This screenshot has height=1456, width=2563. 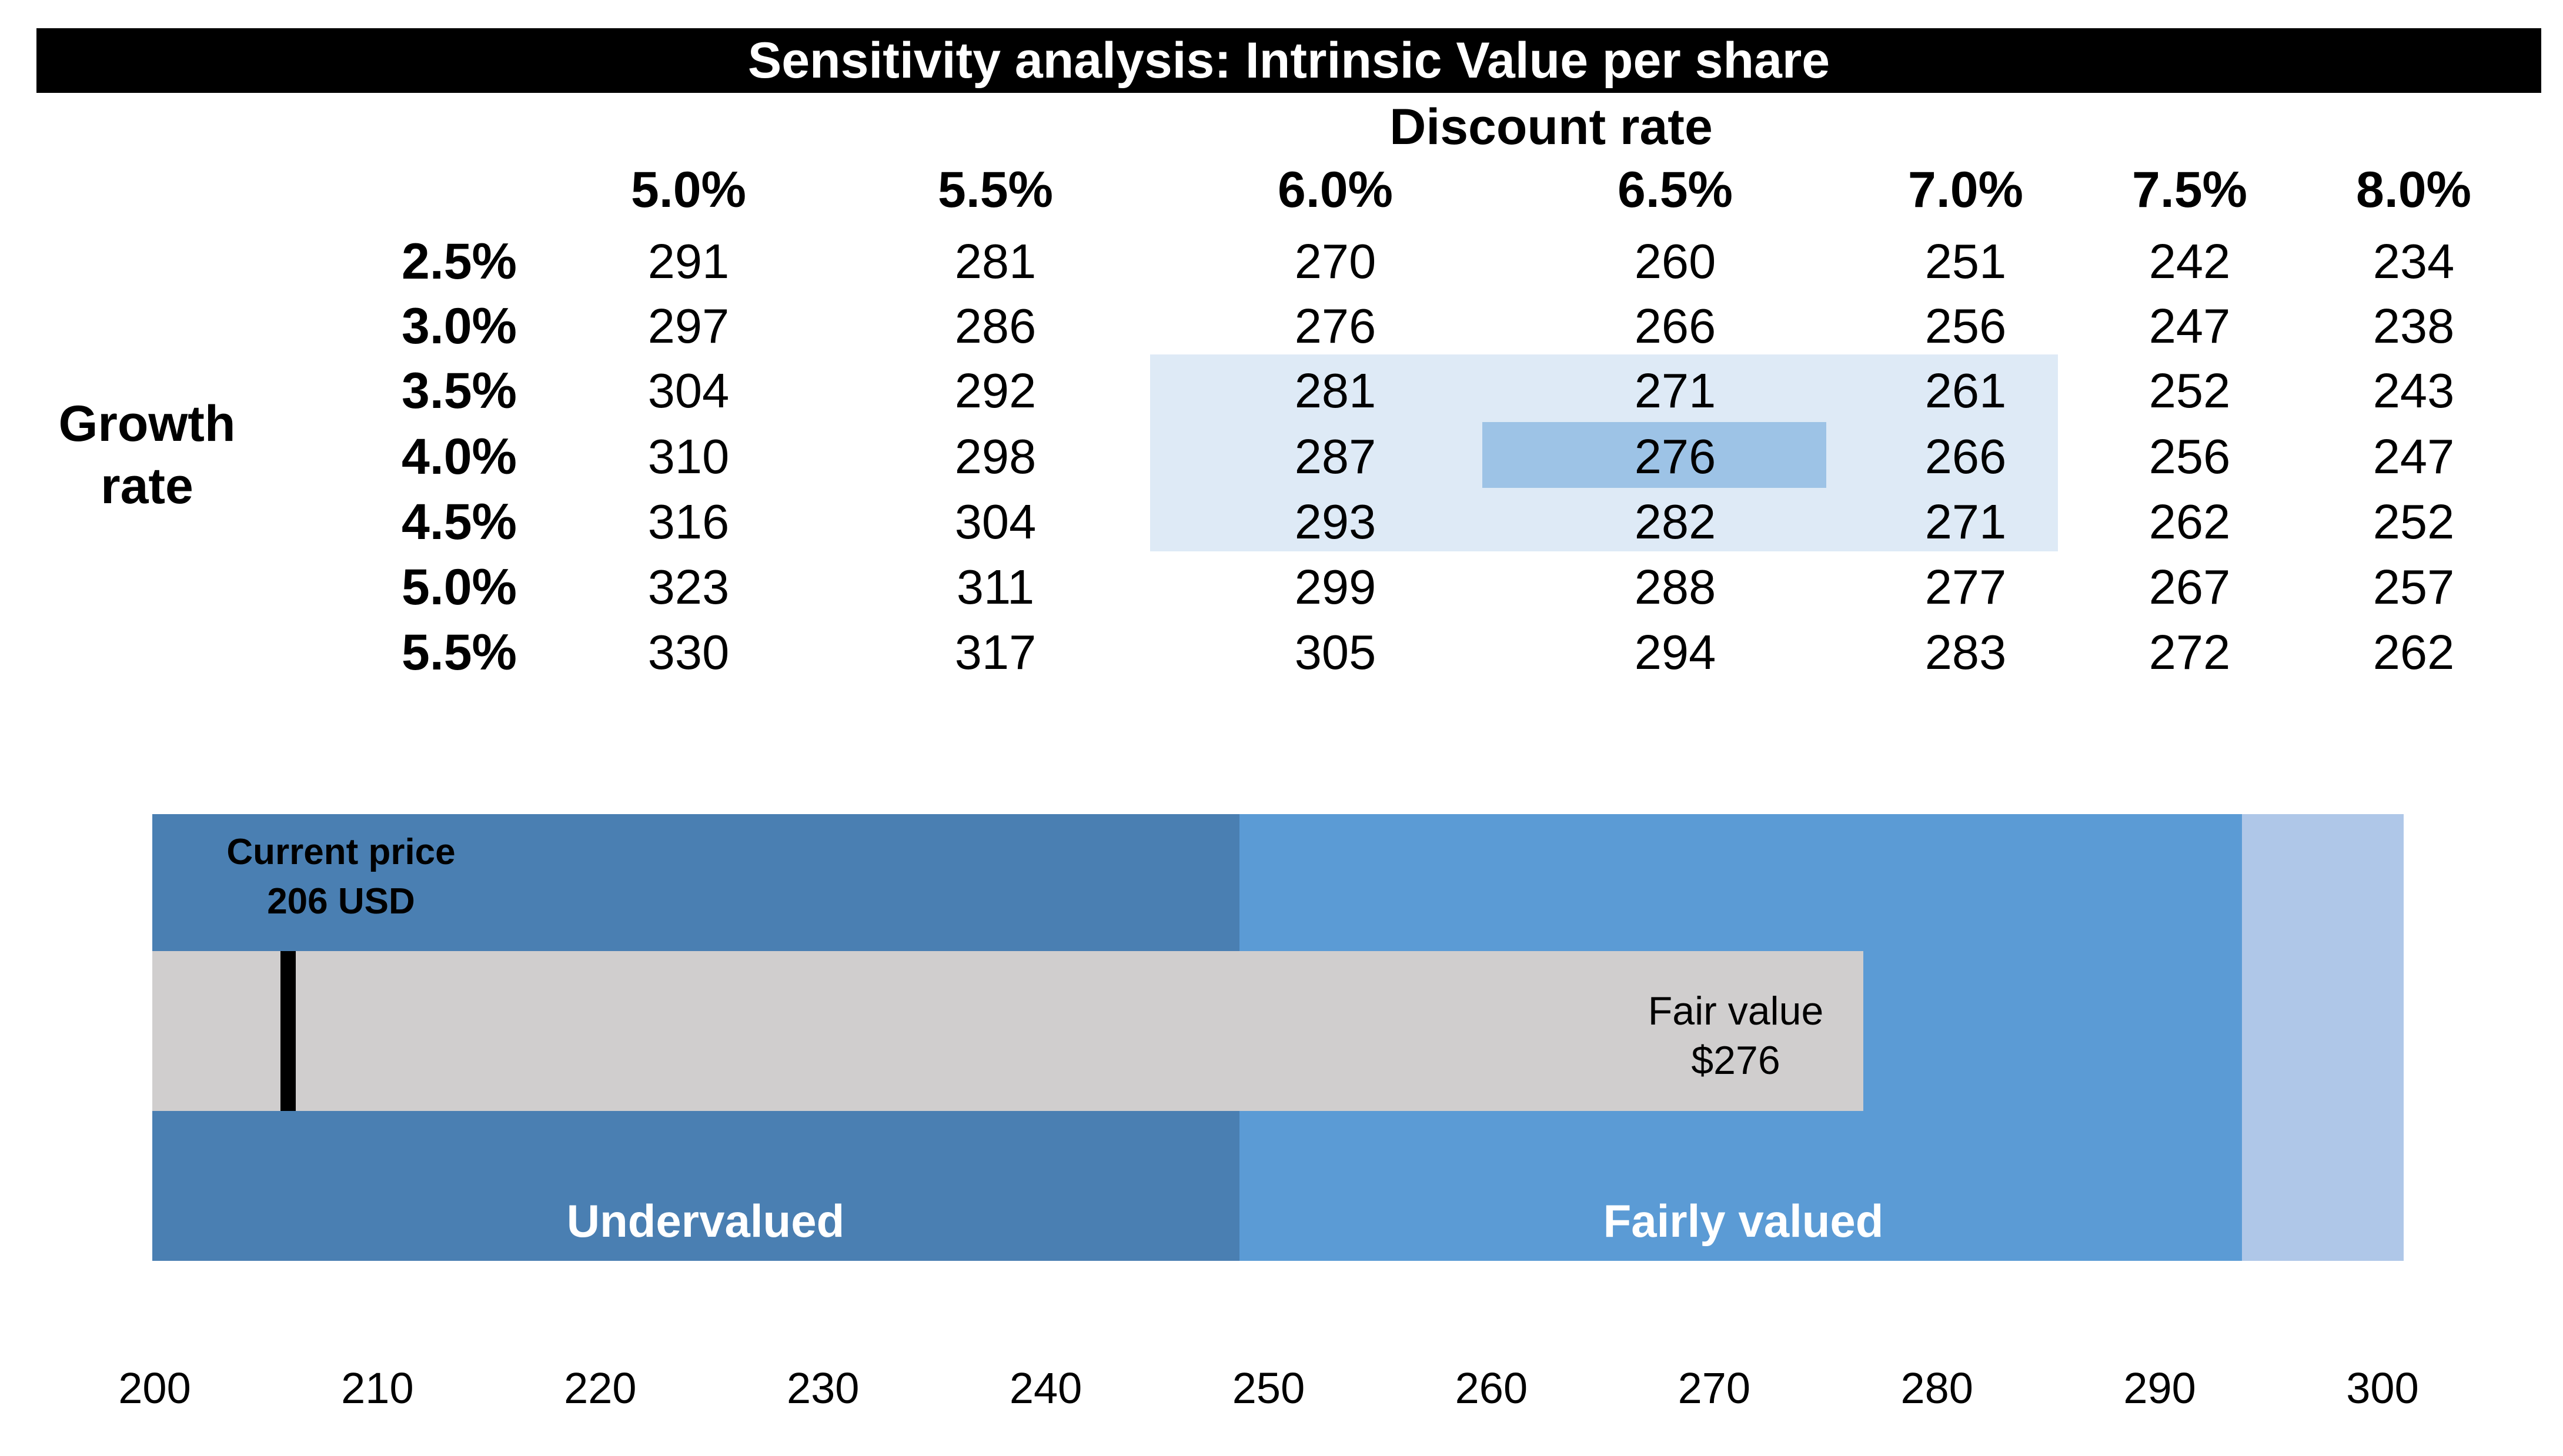 I want to click on table-cell: 288, so click(x=1675, y=587).